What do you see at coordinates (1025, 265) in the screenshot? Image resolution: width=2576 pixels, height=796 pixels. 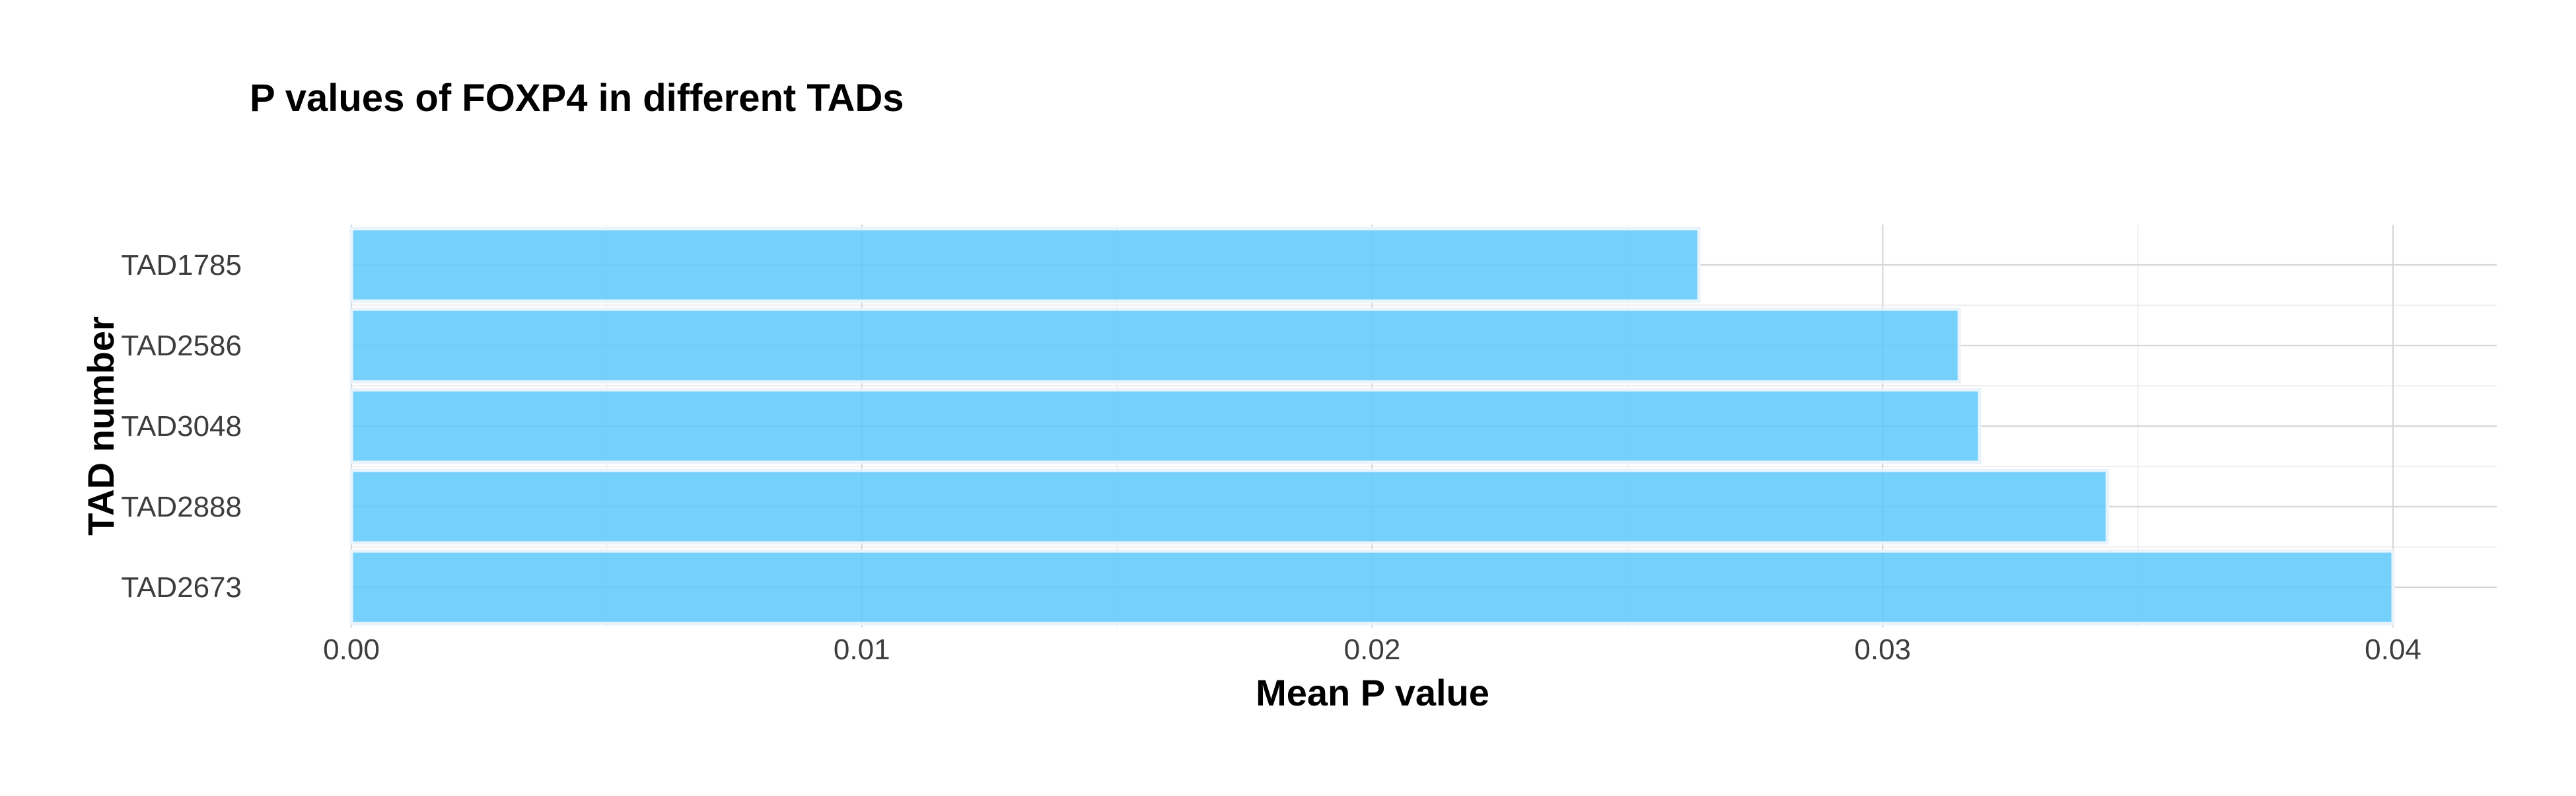 I see `bar-tad1785` at bounding box center [1025, 265].